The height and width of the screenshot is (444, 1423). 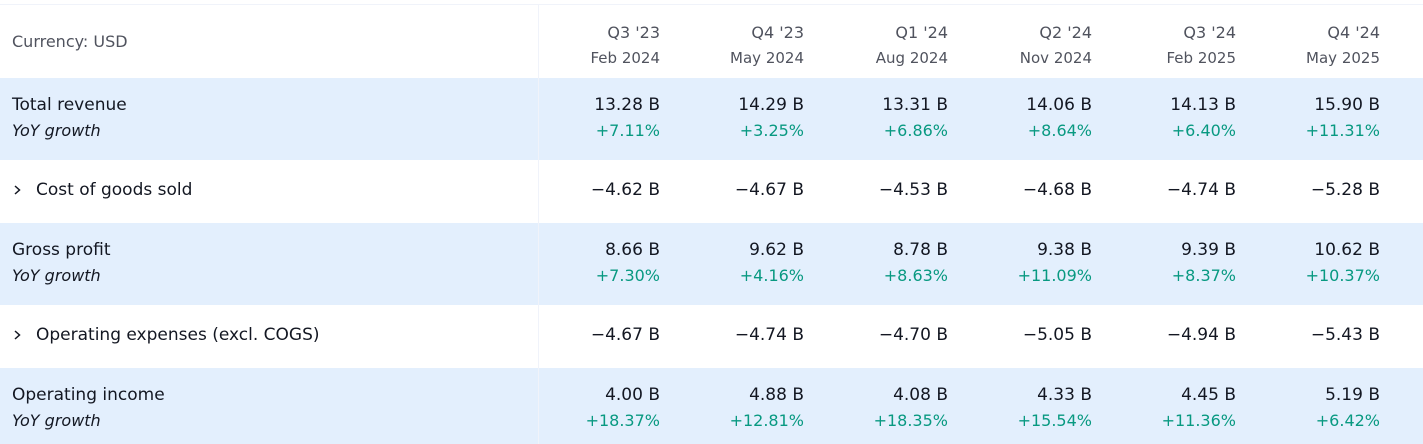 I want to click on growth-value: +8.63%, so click(x=915, y=275).